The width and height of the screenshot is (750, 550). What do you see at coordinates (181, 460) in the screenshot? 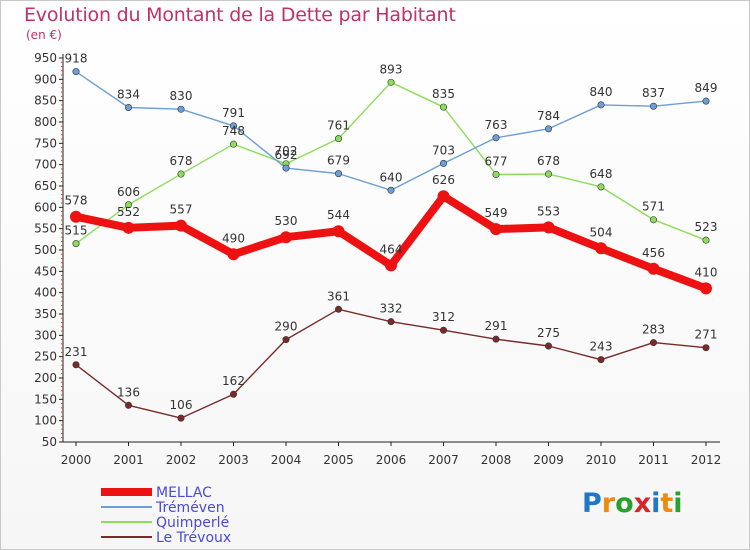
I see `x-tick-label: 2002` at bounding box center [181, 460].